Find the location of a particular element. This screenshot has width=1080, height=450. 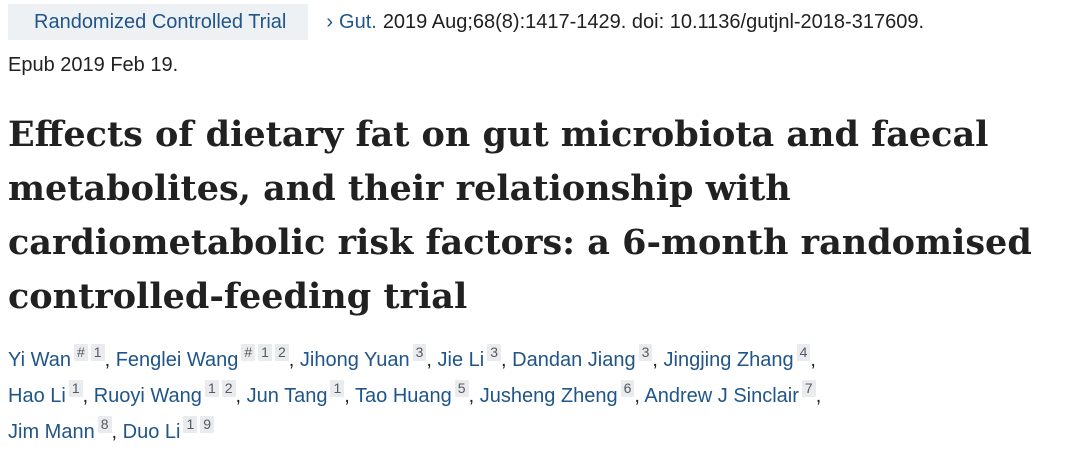

author-link: Ruoyi Wang is located at coordinates (147, 396).